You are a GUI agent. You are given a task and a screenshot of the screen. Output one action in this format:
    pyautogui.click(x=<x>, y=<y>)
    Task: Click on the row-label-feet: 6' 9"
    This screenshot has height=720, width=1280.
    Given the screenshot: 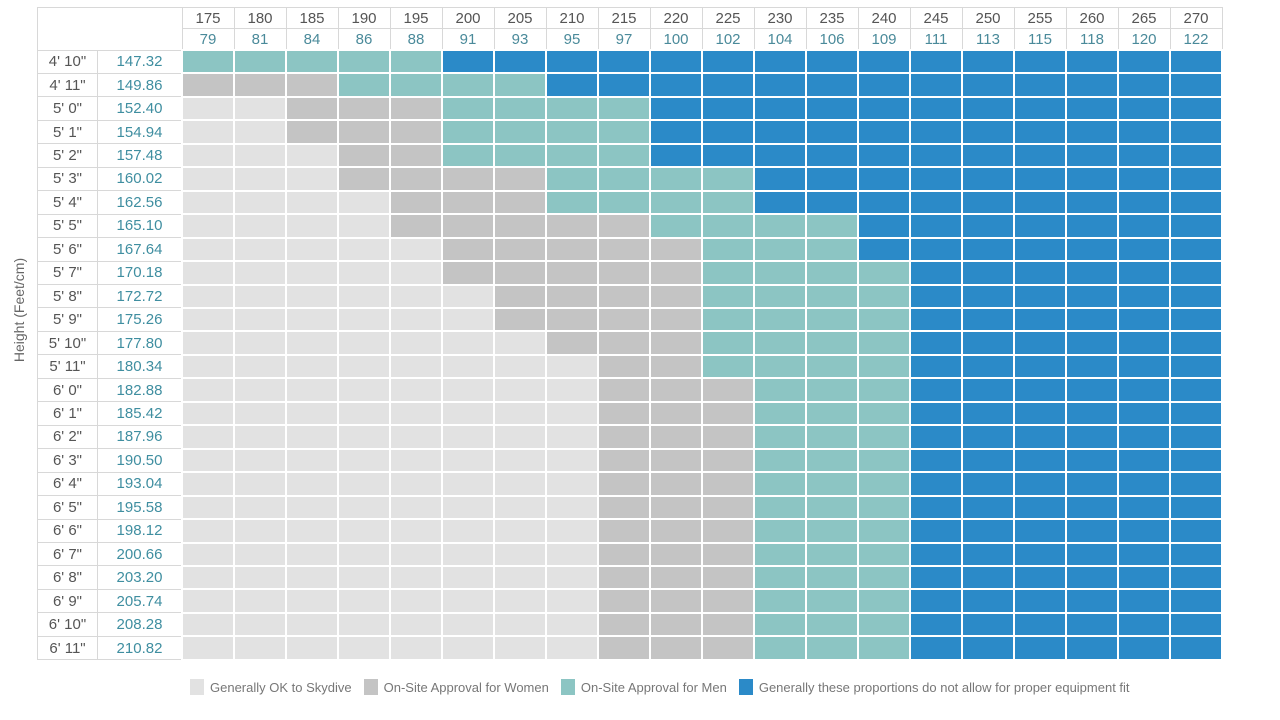 What is the action you would take?
    pyautogui.click(x=67, y=601)
    